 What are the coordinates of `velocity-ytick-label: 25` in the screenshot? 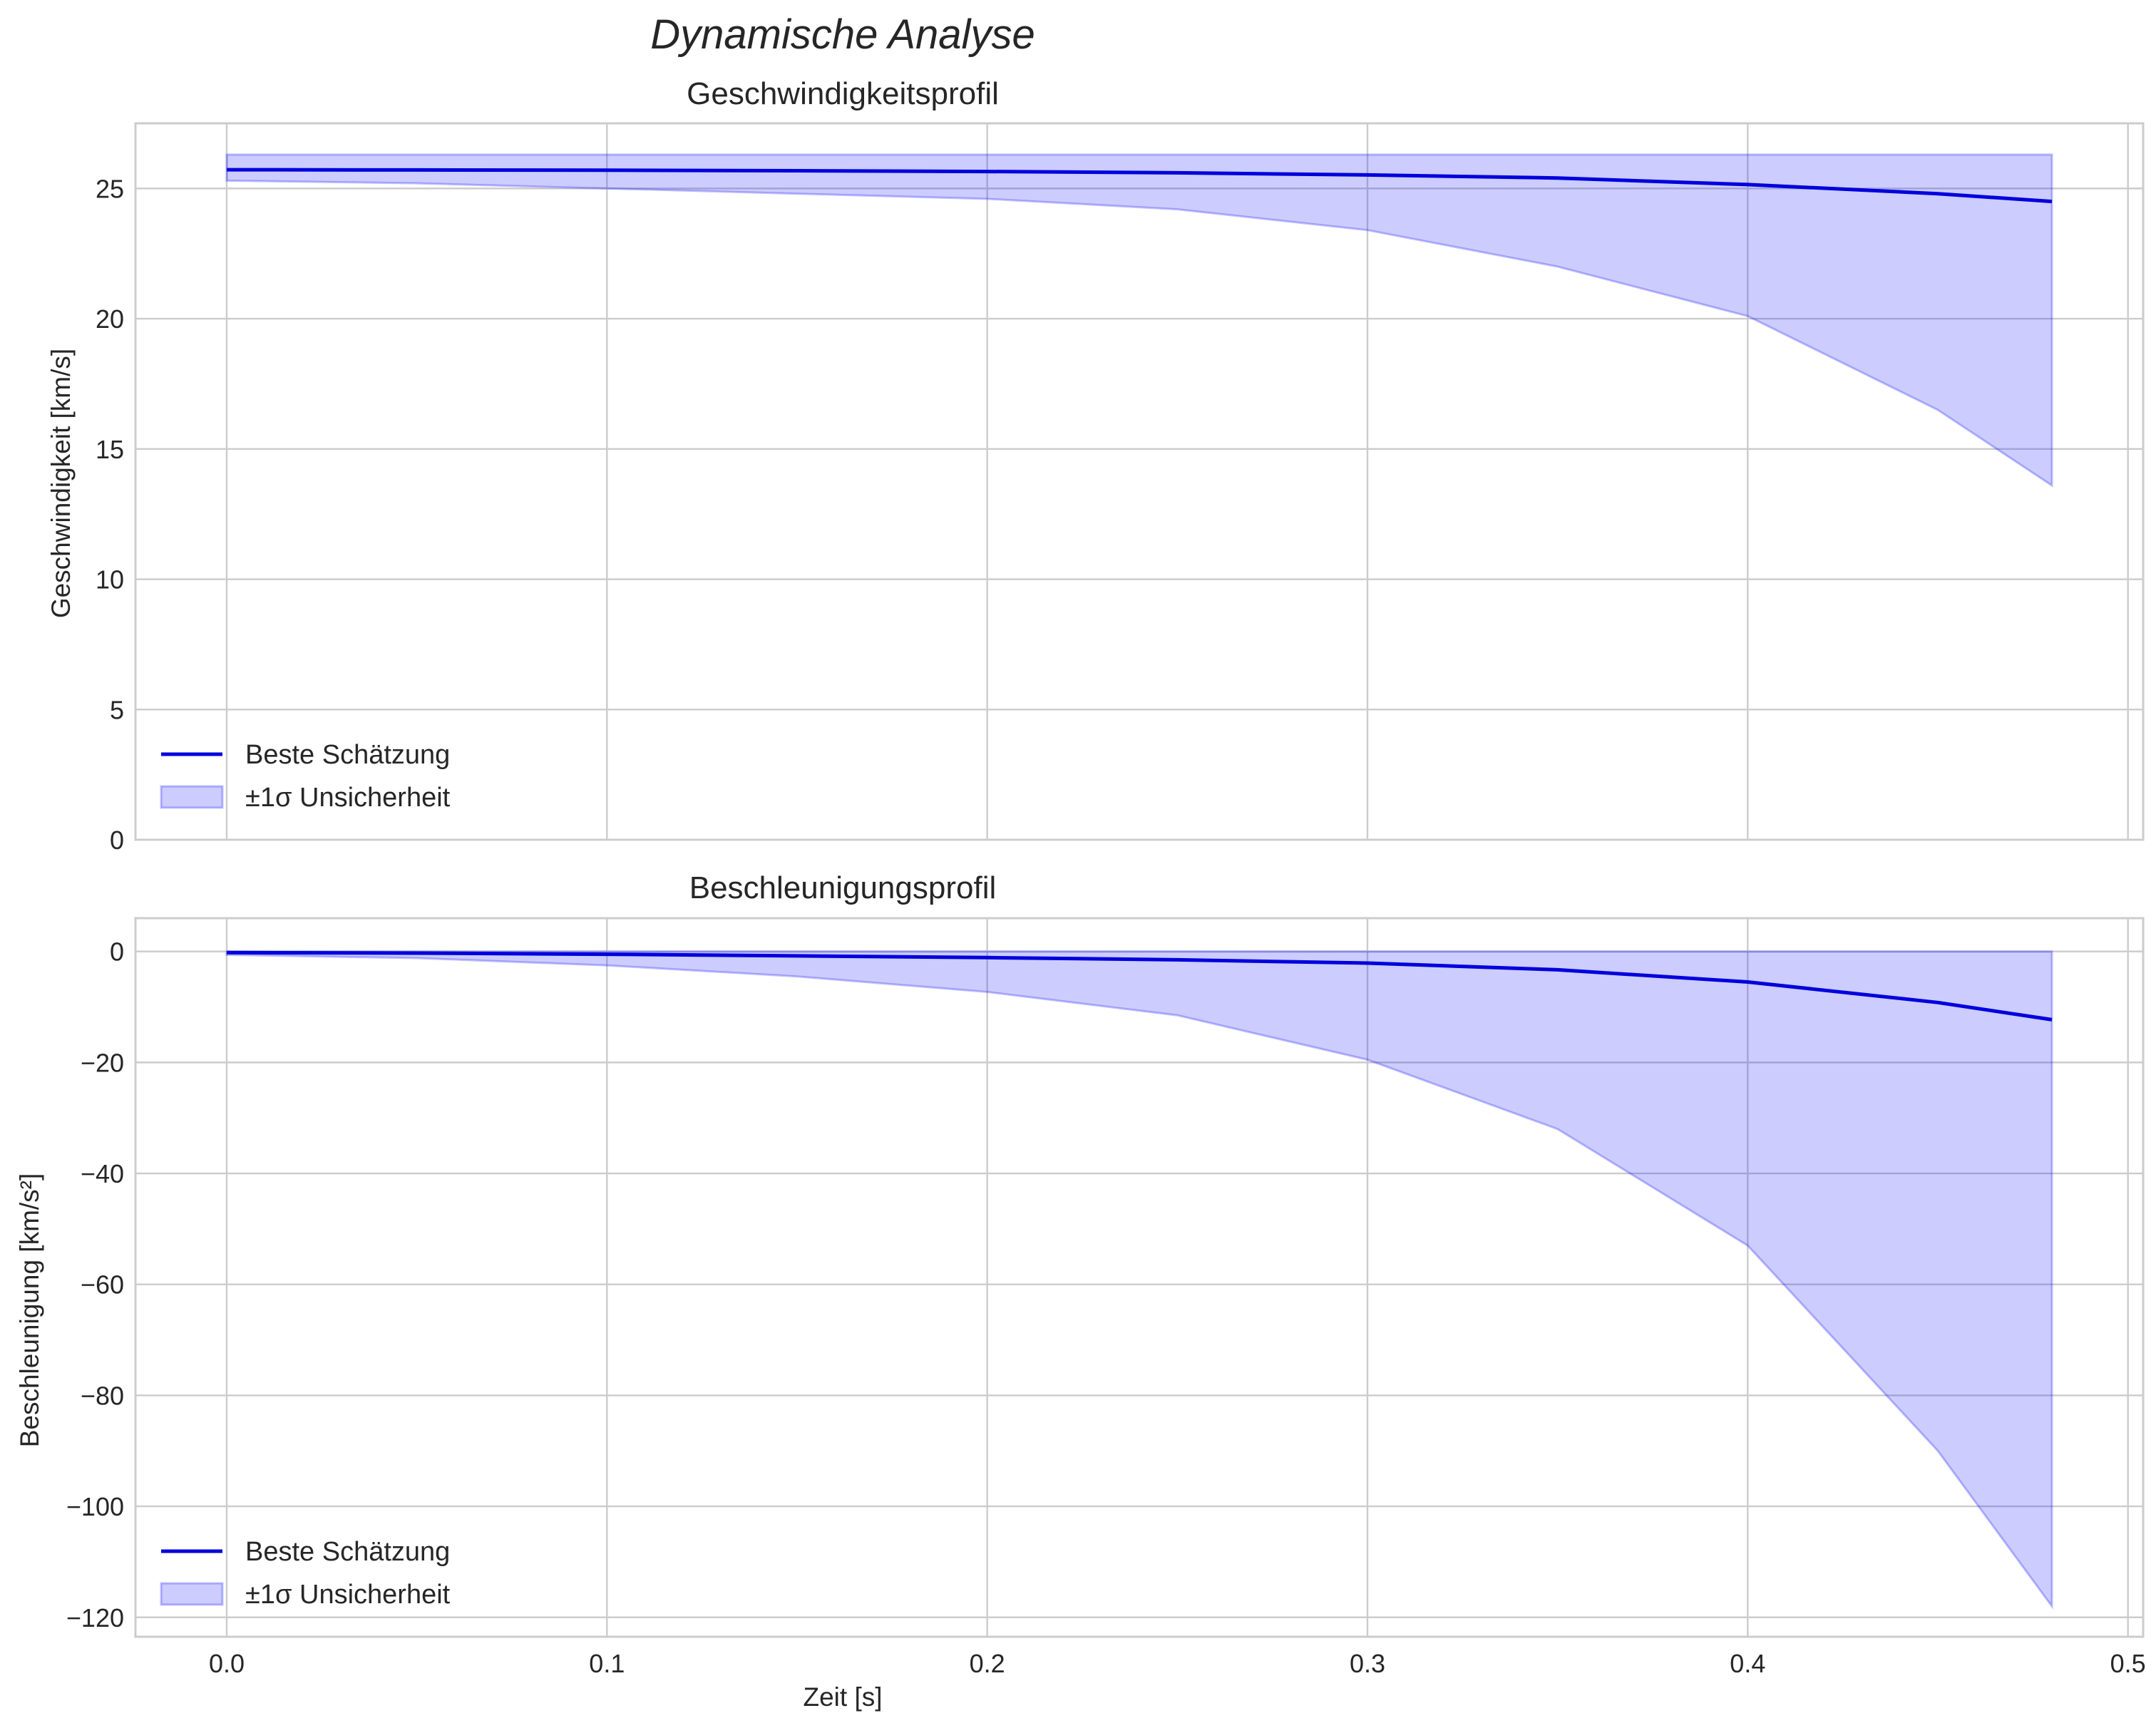 It's located at (110, 188).